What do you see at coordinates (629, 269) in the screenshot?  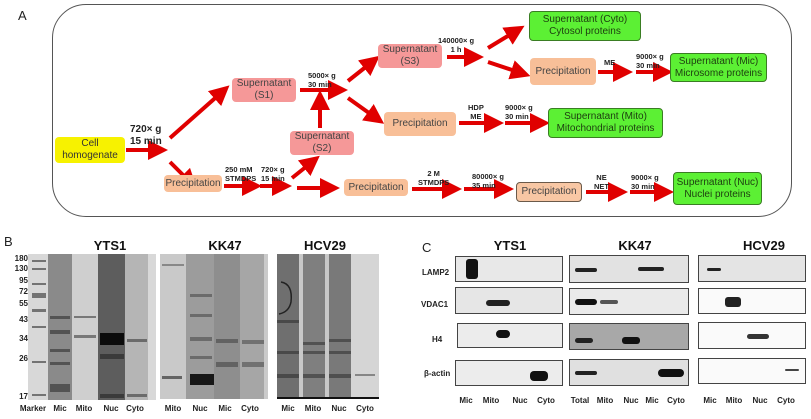 I see `blot-kk47-lamp2` at bounding box center [629, 269].